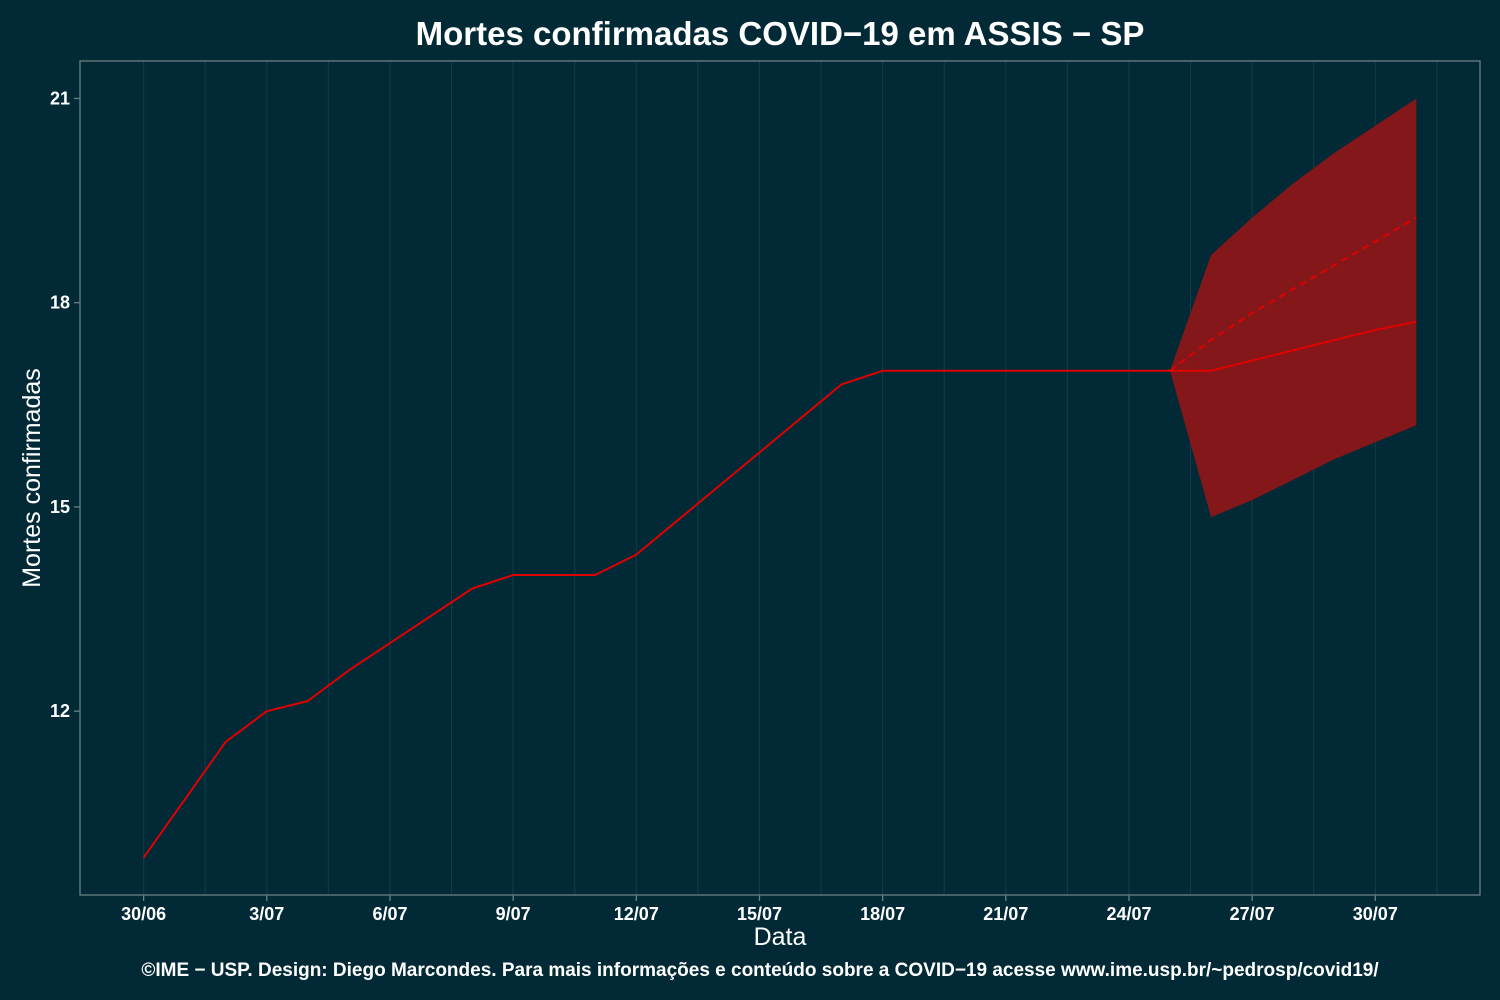 The height and width of the screenshot is (1000, 1500). Describe the element at coordinates (882, 914) in the screenshot. I see `x-tick-label: 18/07` at that location.